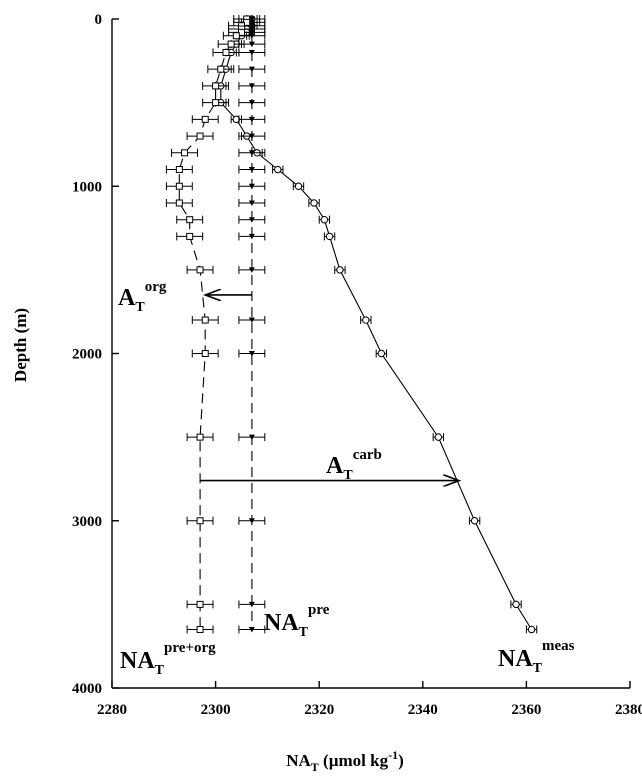  I want to click on series-label-pre-org: NATpre+org, so click(168, 659).